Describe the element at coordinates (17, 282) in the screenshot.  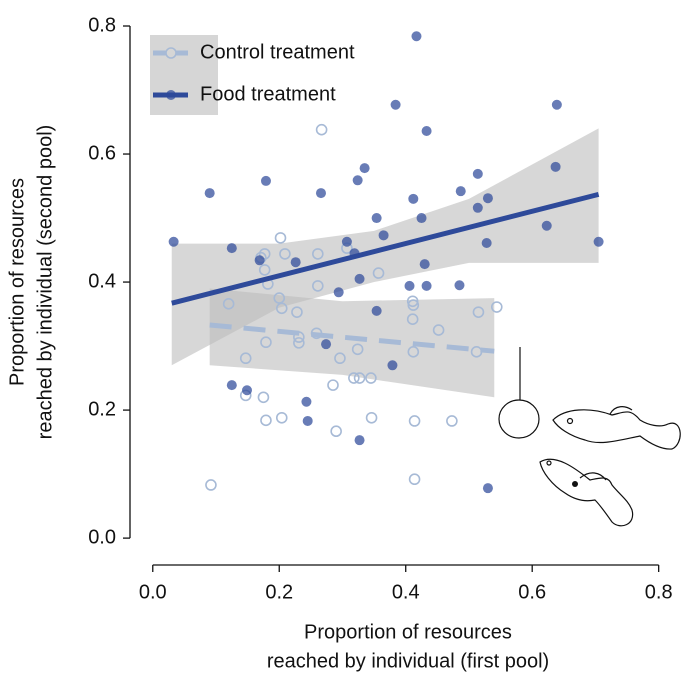
I see `y-label: Proportion of resources` at that location.